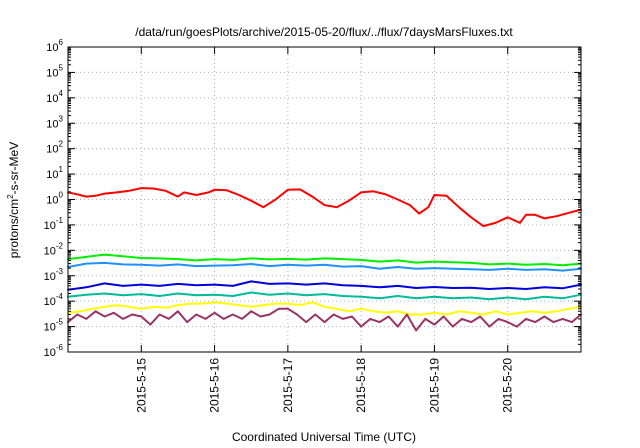 This screenshot has height=448, width=640. Describe the element at coordinates (60, 322) in the screenshot. I see `y-tick-exp: -5` at that location.